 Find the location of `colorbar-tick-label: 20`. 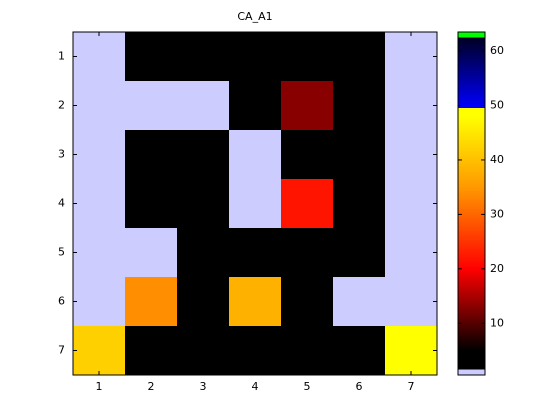

colorbar-tick-label: 20 is located at coordinates (497, 268).